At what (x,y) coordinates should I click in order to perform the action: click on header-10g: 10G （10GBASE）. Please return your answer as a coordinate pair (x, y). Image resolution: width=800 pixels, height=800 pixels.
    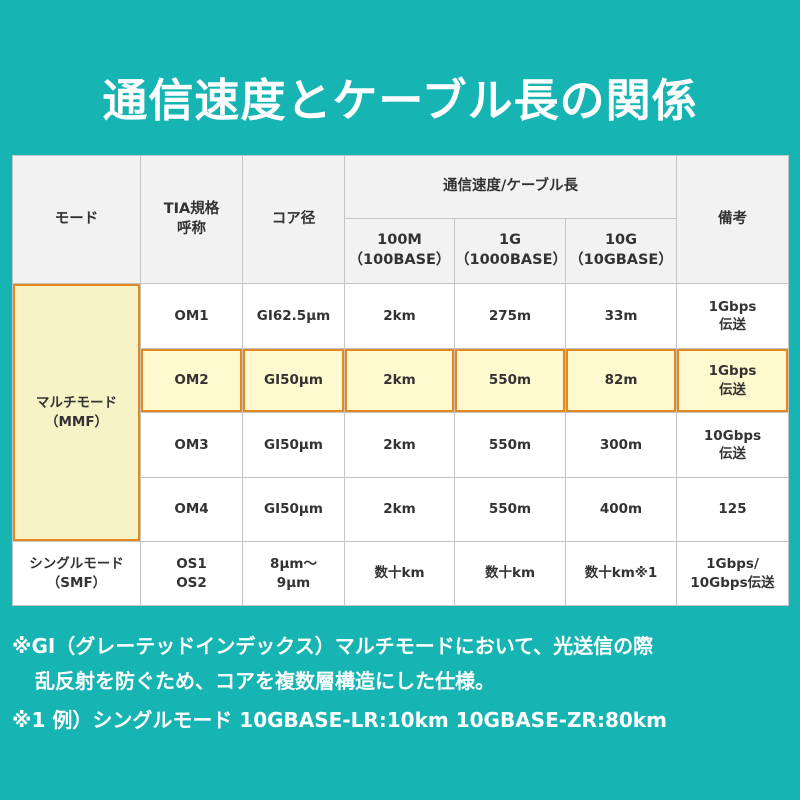
    Looking at the image, I should click on (621, 251).